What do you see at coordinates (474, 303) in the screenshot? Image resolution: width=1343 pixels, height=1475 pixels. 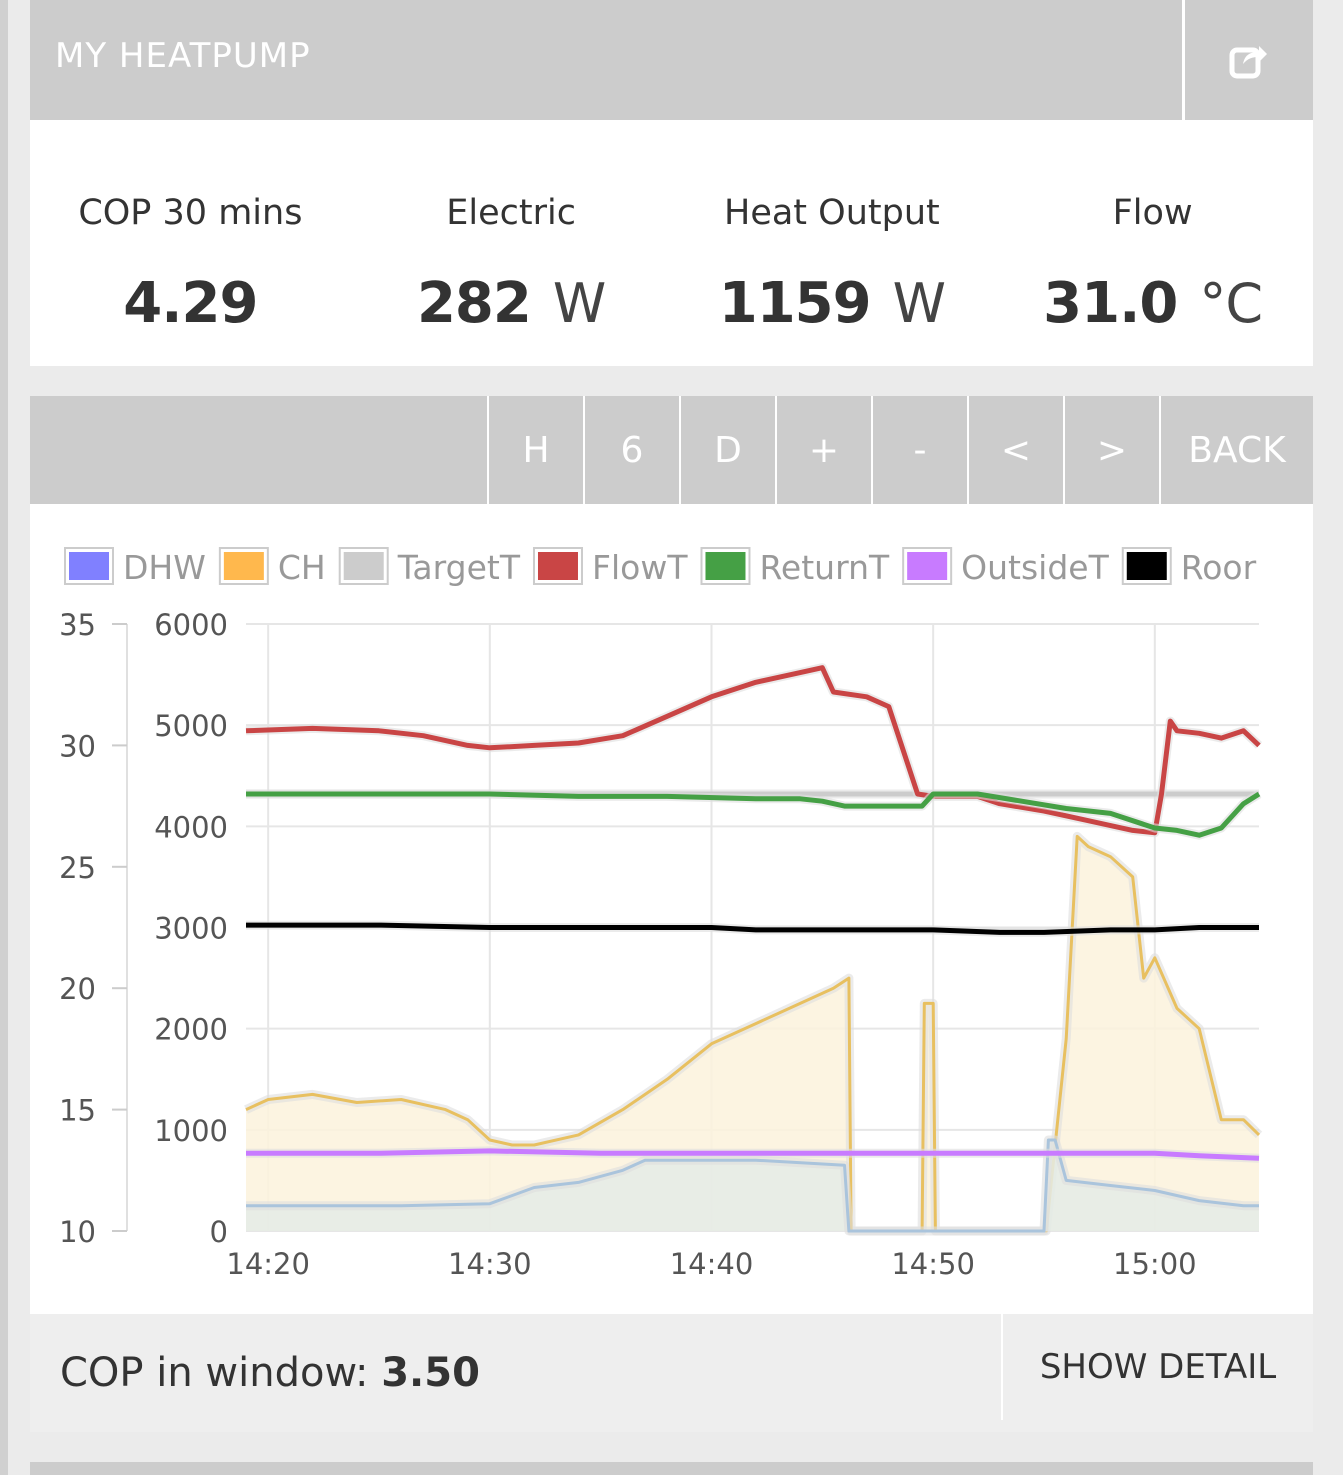 I see `stat-number: 282` at bounding box center [474, 303].